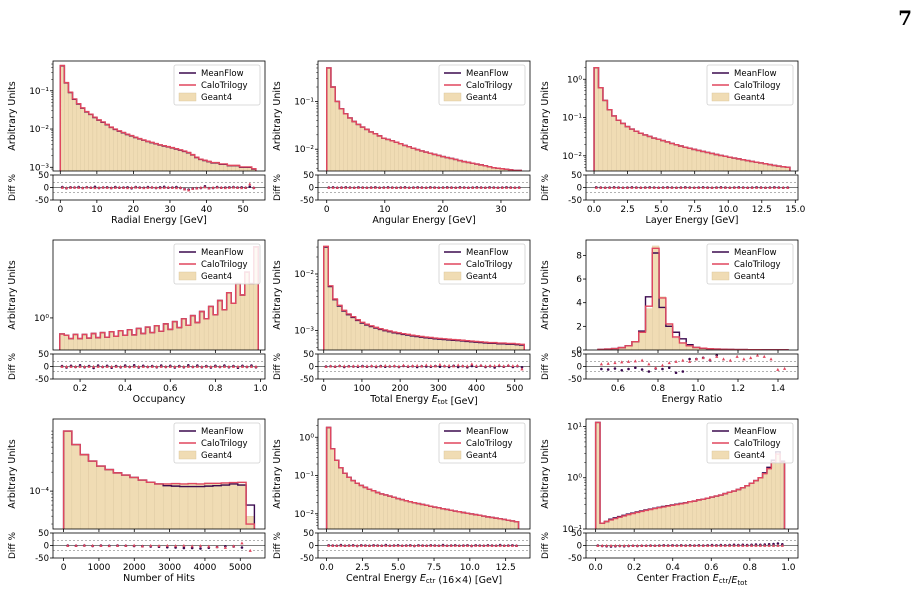 Image resolution: width=920 pixels, height=592 pixels. Describe the element at coordinates (489, 444) in the screenshot. I see `panel-8-legend-label: CaloTrilogy` at that location.